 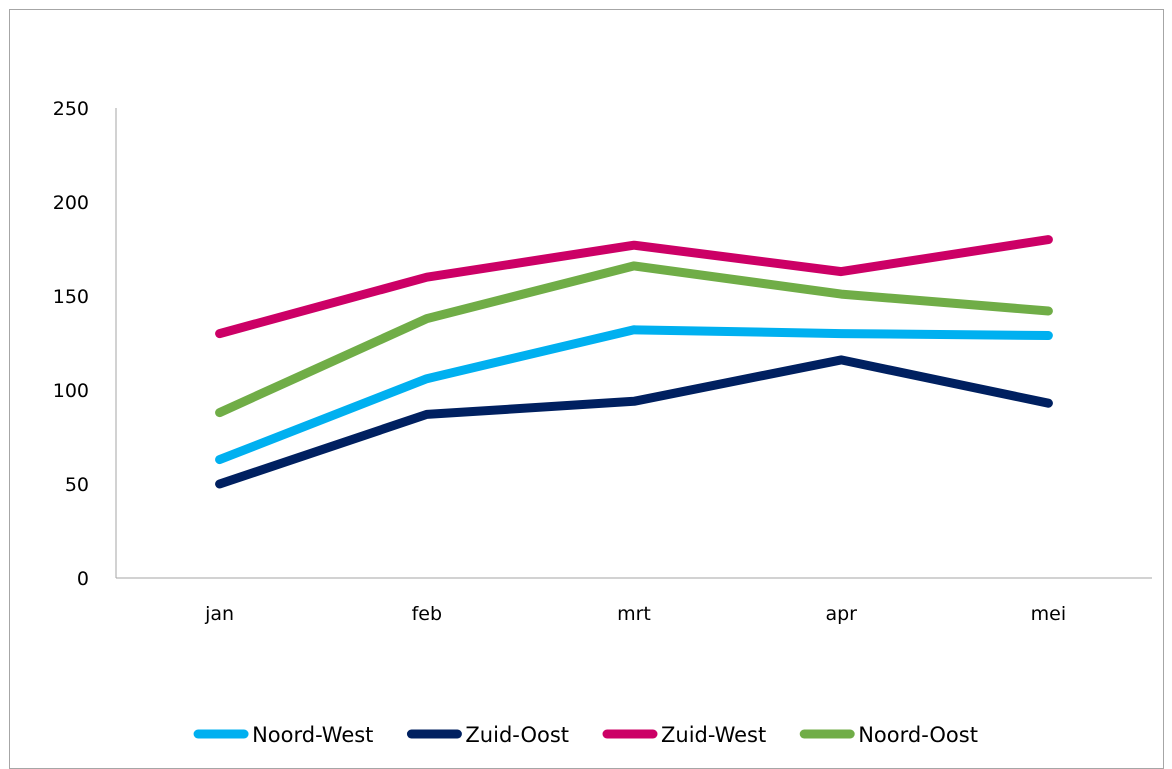 What do you see at coordinates (77, 485) in the screenshot?
I see `y-tick-label: 50` at bounding box center [77, 485].